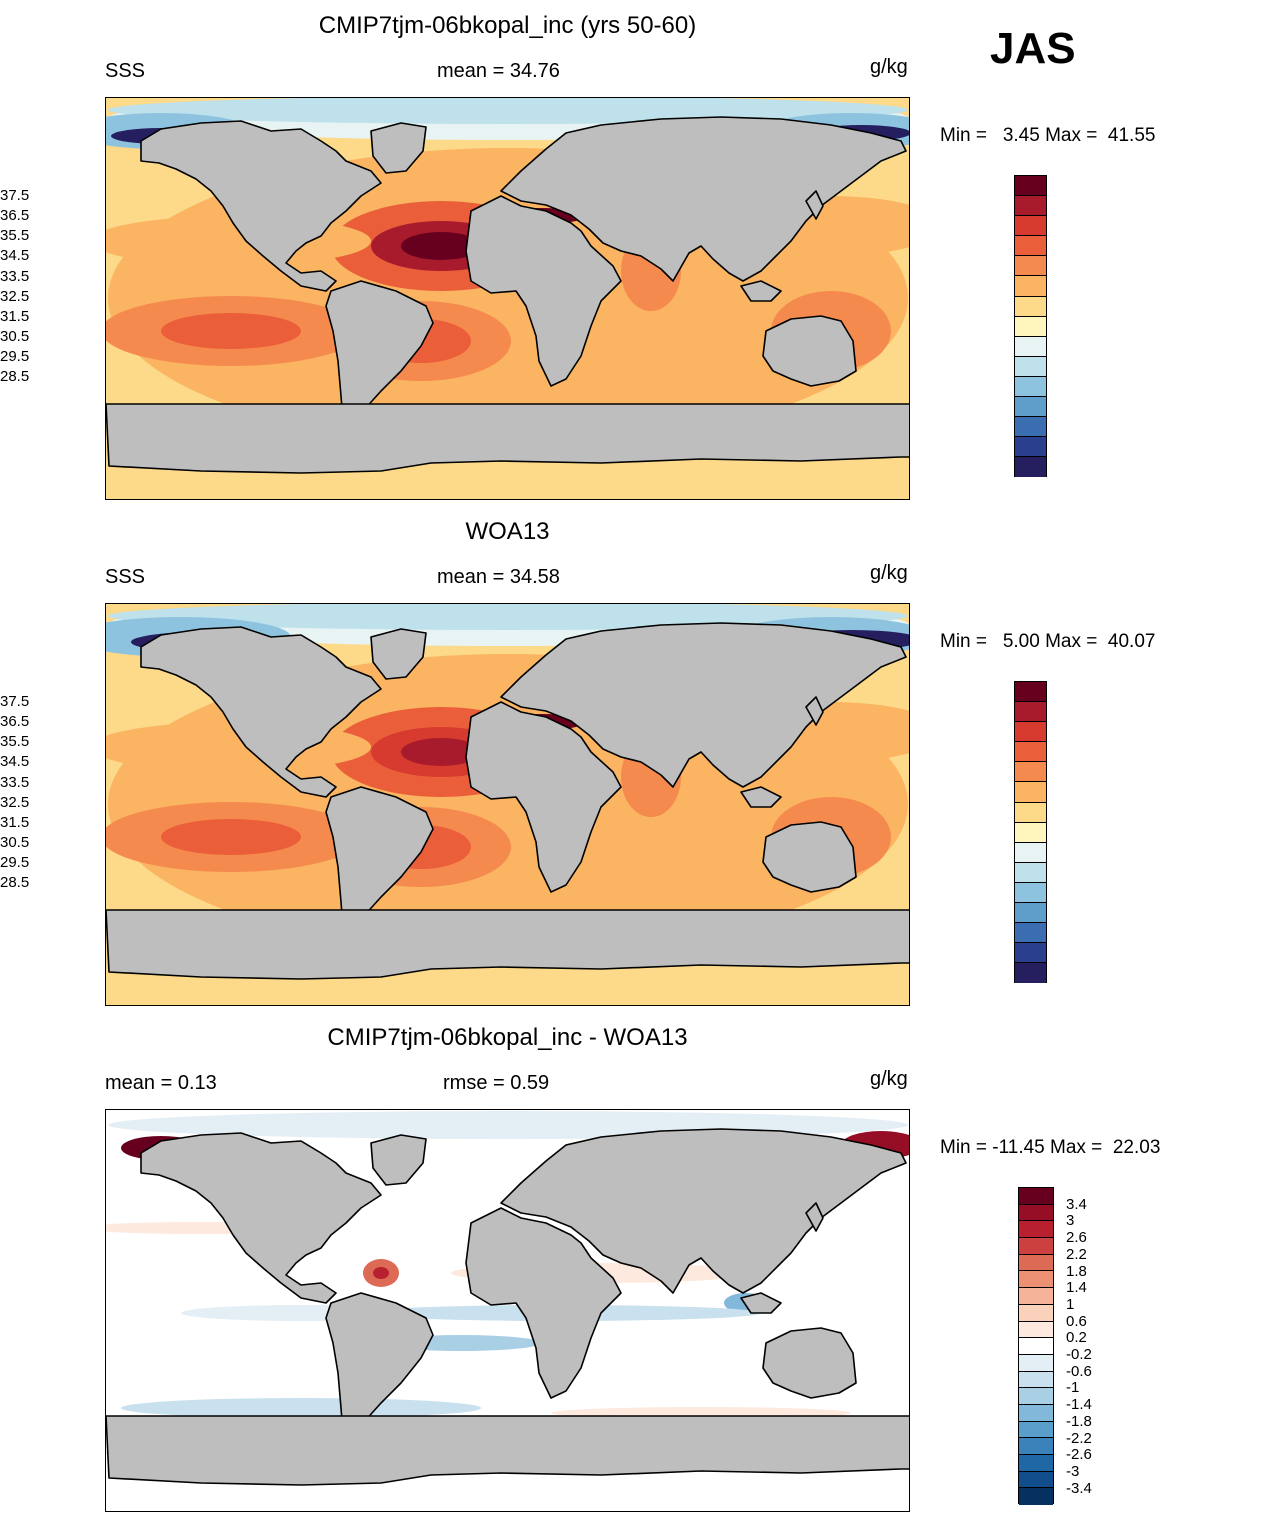  I want to click on colorbar-tick-label: 30.5, so click(15, 842).